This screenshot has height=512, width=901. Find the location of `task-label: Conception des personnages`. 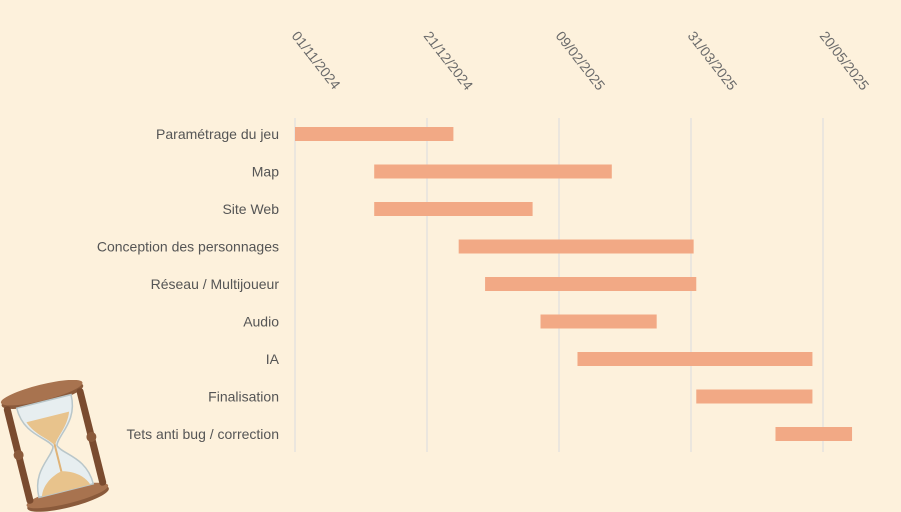

task-label: Conception des personnages is located at coordinates (188, 247).